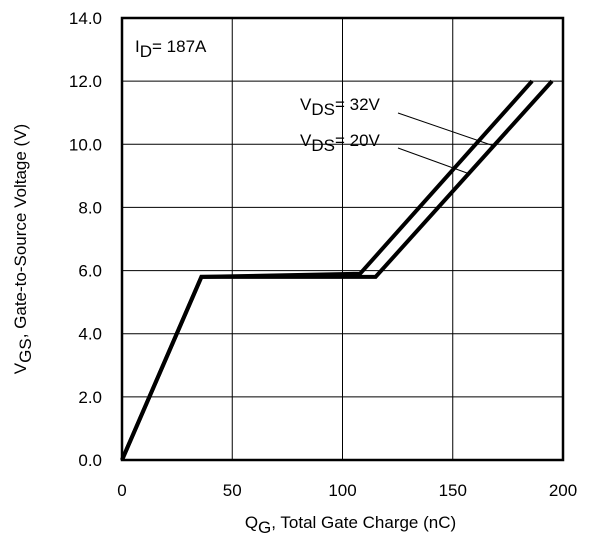 The image size is (597, 541). I want to click on series-label-32v: VDS= 32V, so click(340, 107).